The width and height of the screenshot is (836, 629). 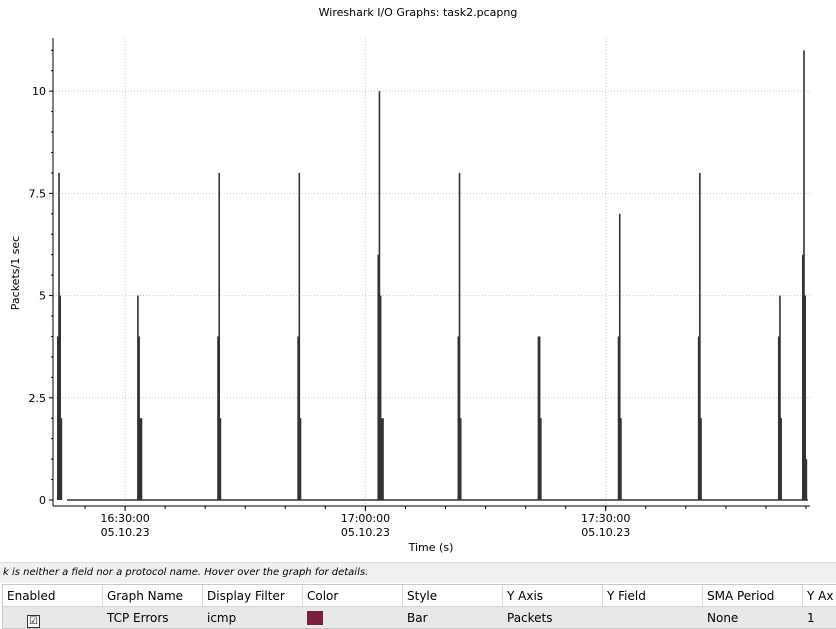 I want to click on column-header-y-field: Y Field, so click(x=653, y=596).